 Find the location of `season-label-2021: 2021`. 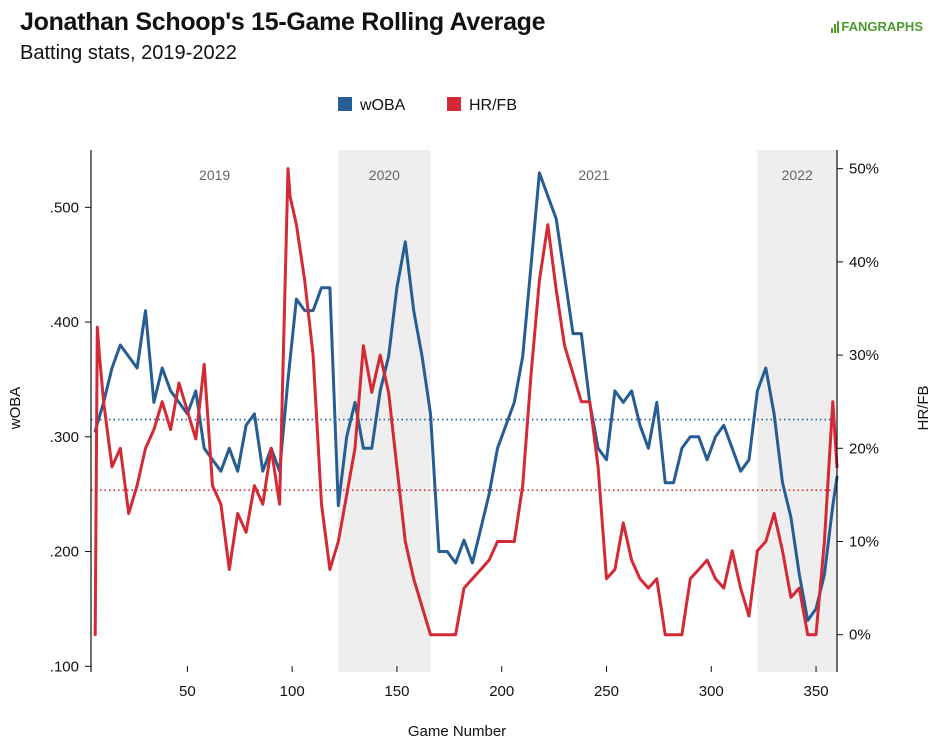

season-label-2021: 2021 is located at coordinates (593, 175).